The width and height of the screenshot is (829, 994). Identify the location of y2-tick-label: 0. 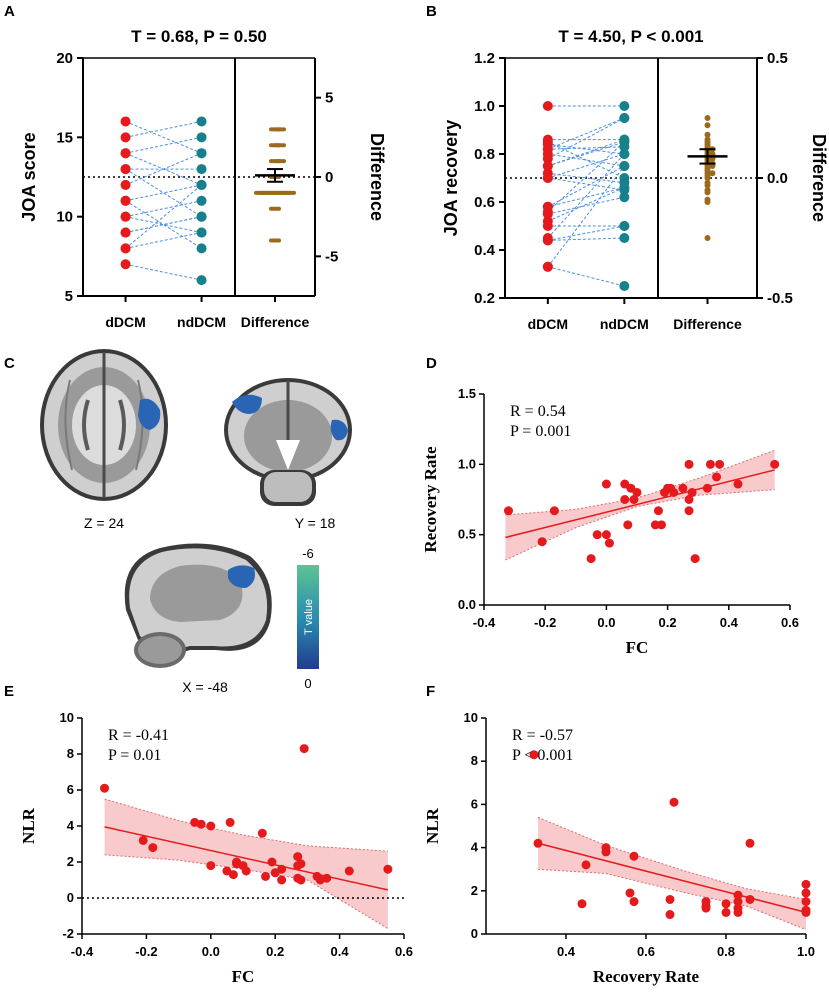
(329, 177).